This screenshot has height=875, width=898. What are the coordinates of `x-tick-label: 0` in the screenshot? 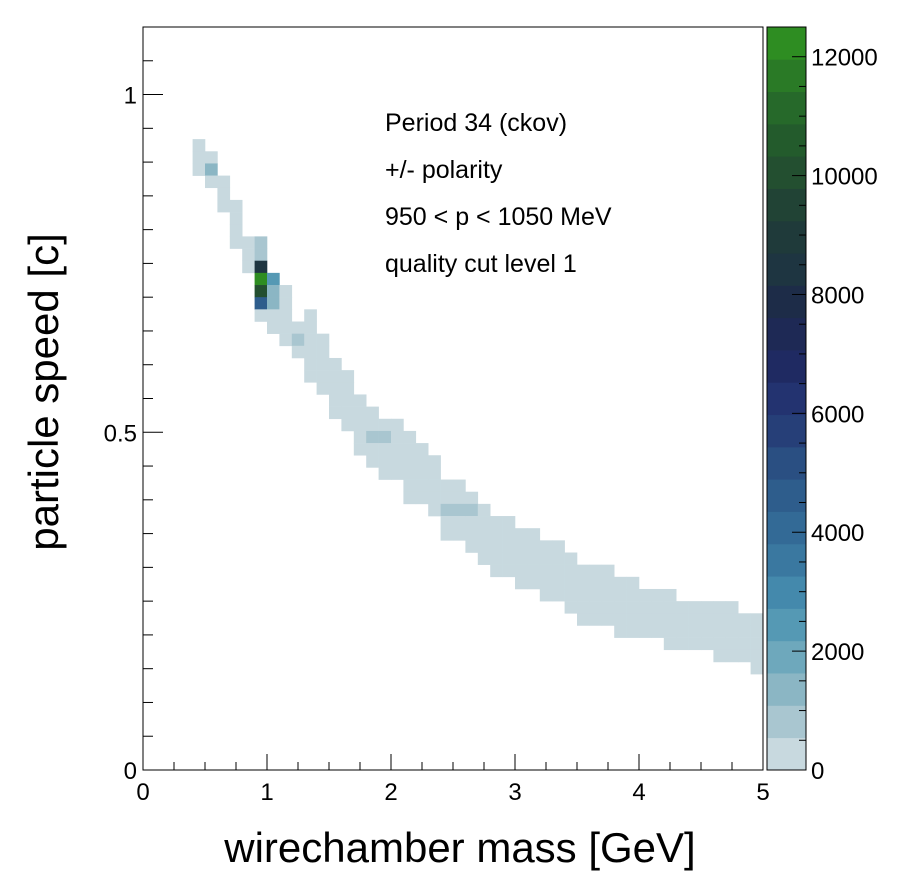 It's located at (142, 792).